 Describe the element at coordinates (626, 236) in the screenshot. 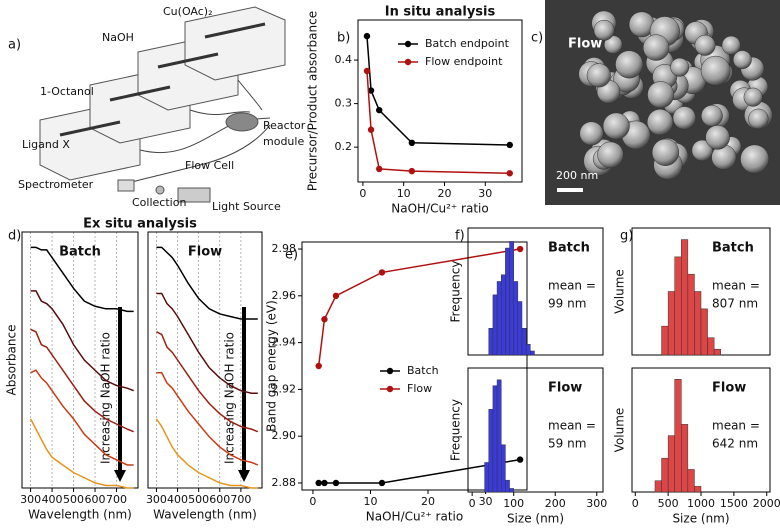

I see `panel-label: g)` at that location.